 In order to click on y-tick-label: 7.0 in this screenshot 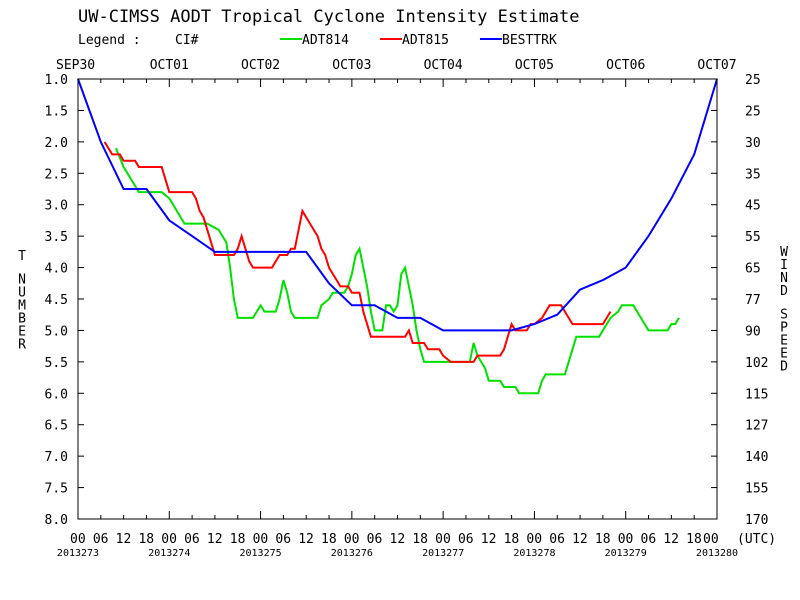, I will do `click(56, 457)`.